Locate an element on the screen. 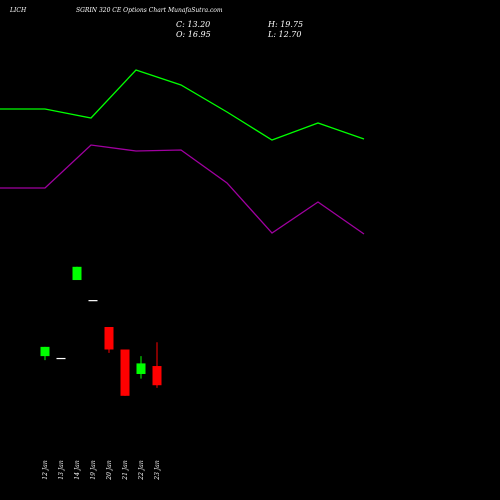 The image size is (500, 500). x-tick-label: 23 Jan is located at coordinates (157, 470).